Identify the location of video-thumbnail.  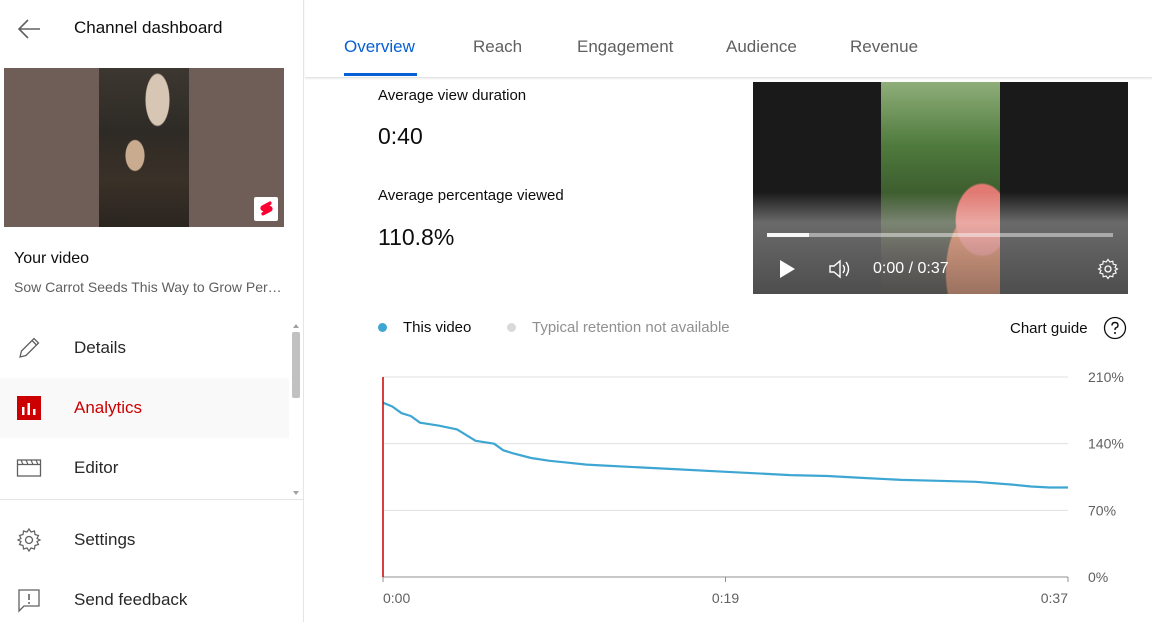
(144, 147).